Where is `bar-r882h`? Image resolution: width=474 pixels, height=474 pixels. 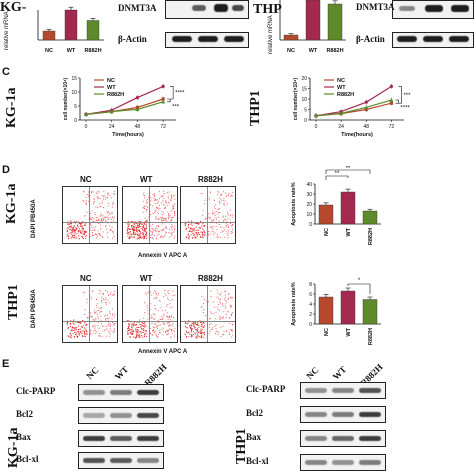 bar-r882h is located at coordinates (370, 217).